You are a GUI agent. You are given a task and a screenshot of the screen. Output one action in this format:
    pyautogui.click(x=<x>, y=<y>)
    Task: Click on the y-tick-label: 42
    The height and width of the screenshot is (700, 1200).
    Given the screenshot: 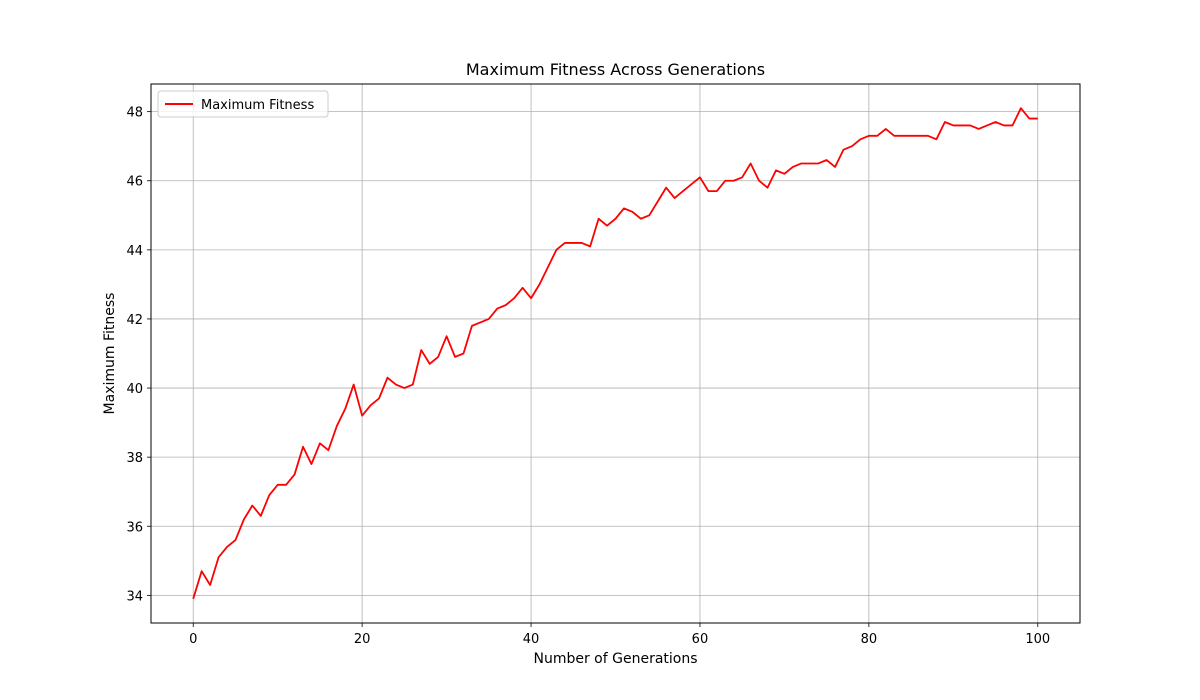 What is the action you would take?
    pyautogui.click(x=134, y=320)
    